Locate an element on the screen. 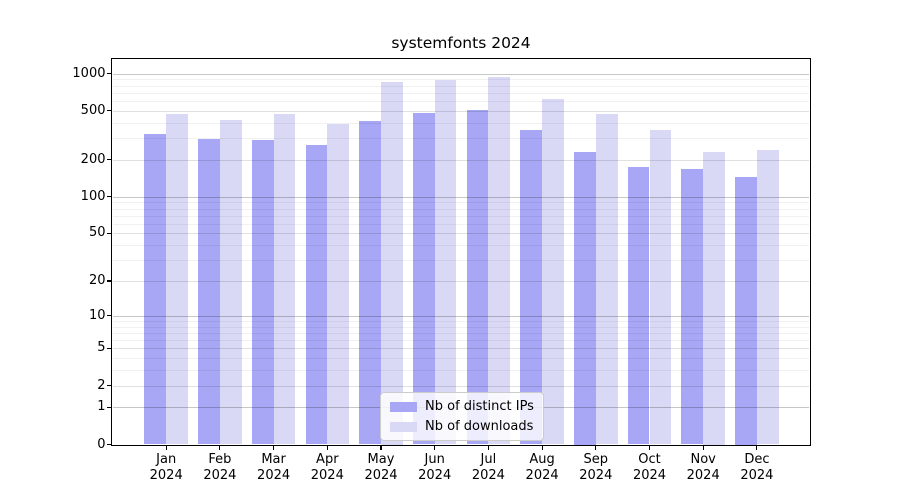 This screenshot has width=900, height=500. legend: Nb of distinct IPs Nb of downloads is located at coordinates (462, 416).